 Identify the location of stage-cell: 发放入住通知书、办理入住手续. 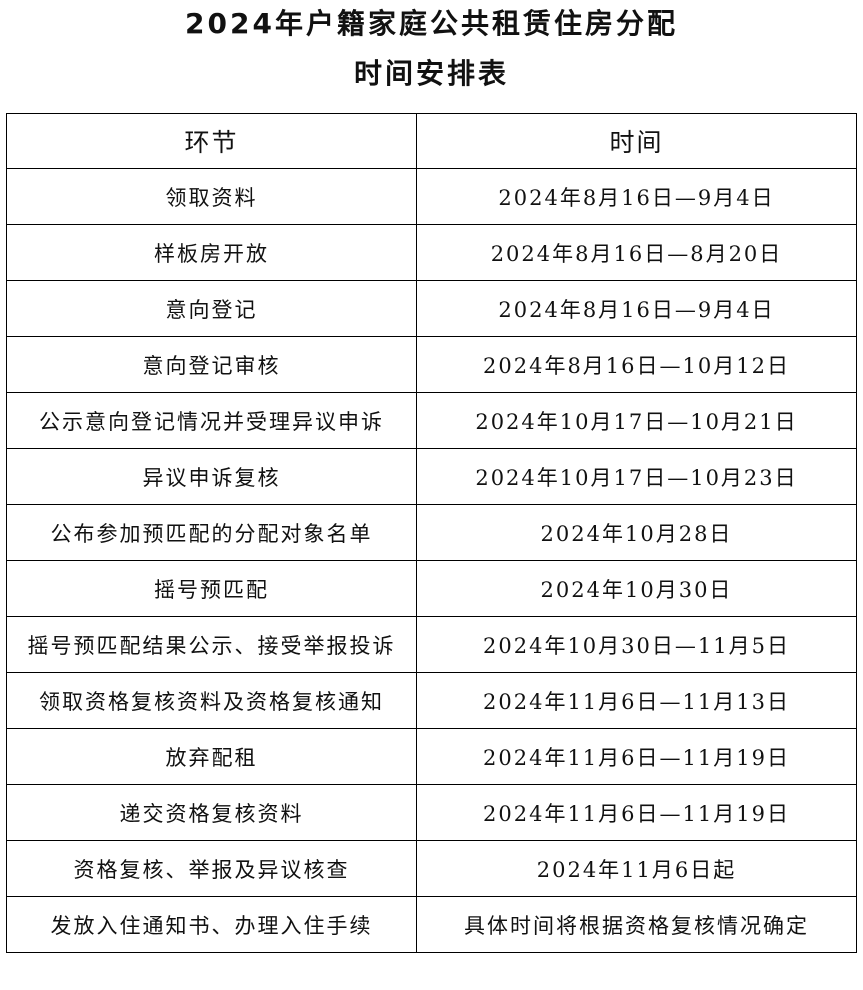
(211, 924).